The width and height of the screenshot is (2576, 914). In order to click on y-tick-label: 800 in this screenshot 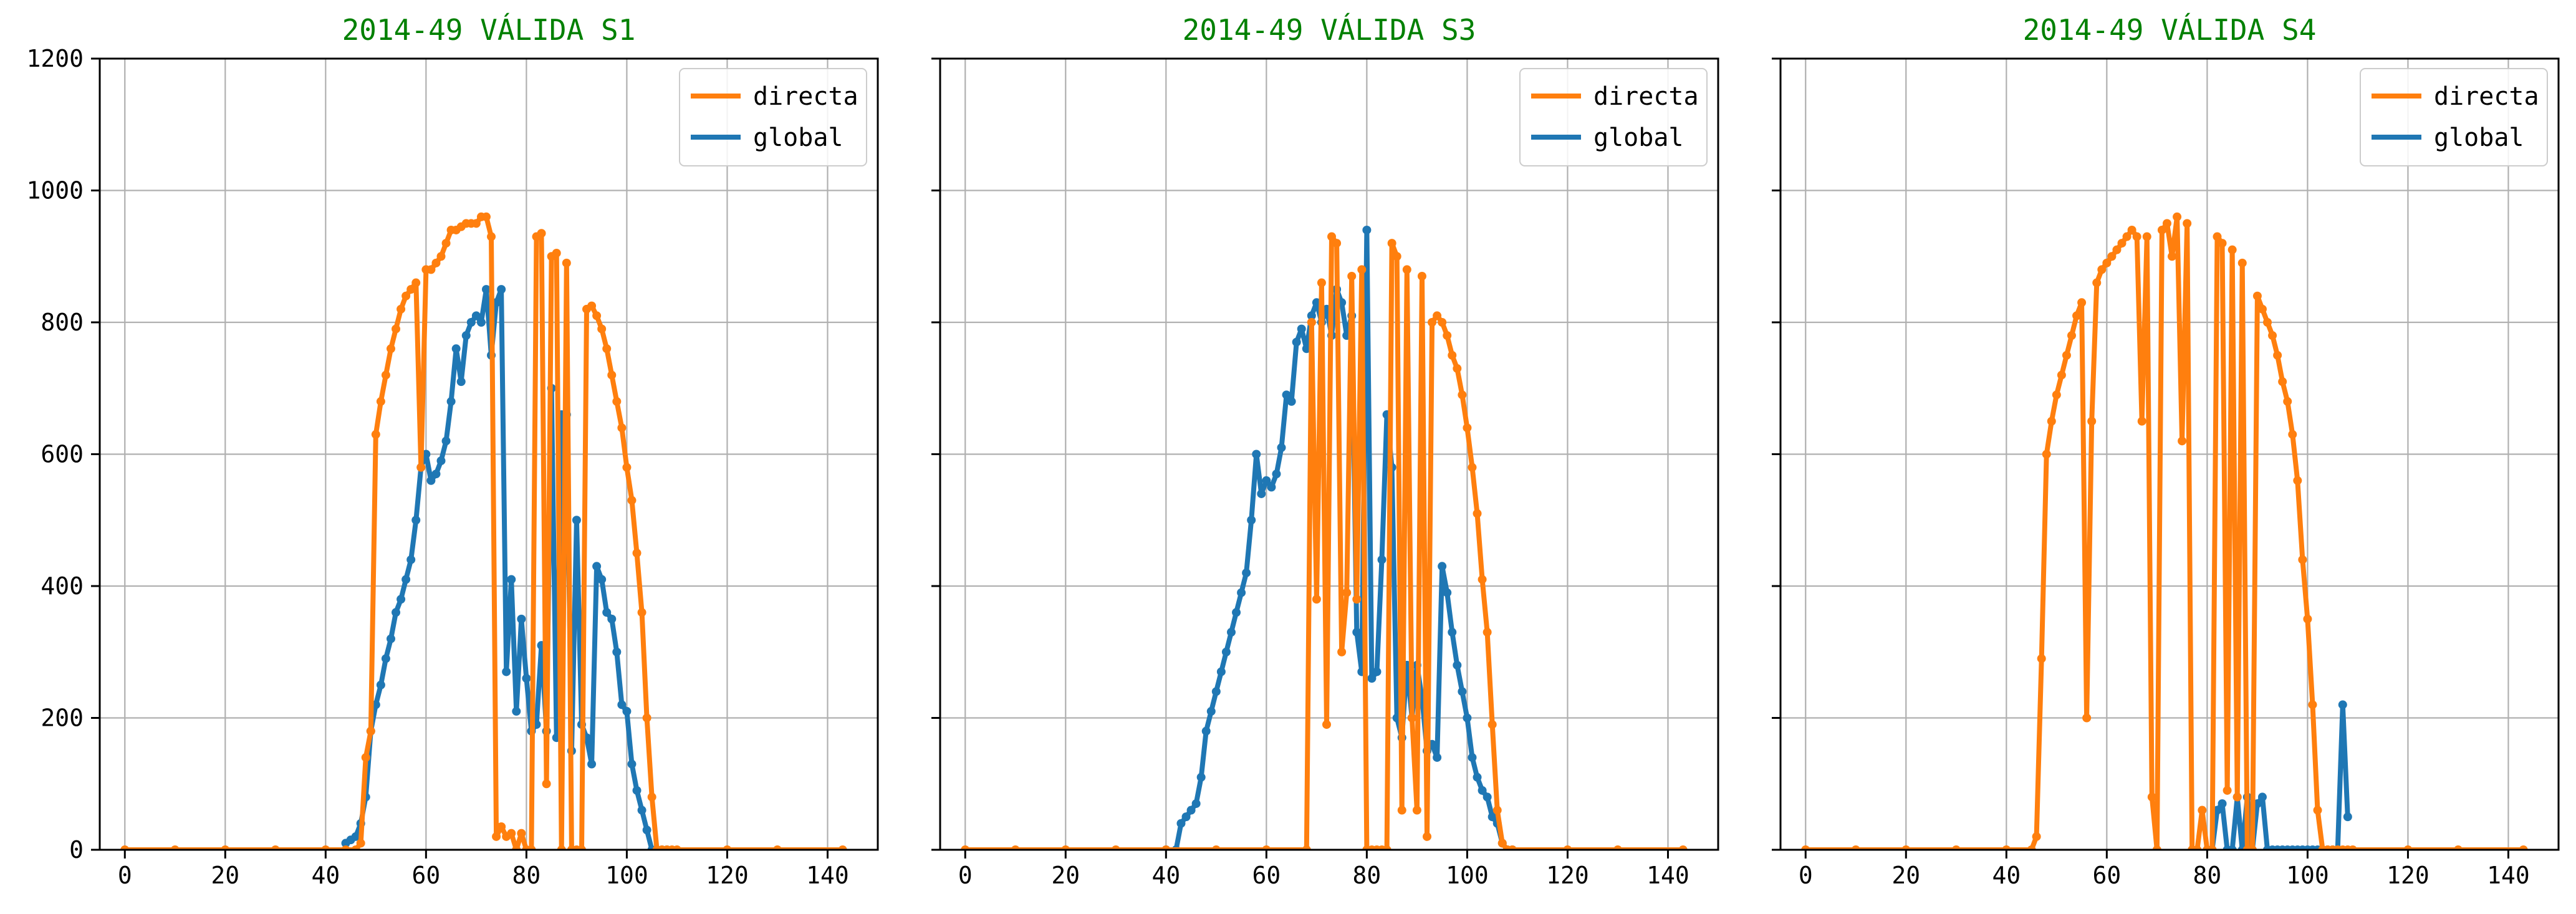, I will do `click(62, 322)`.